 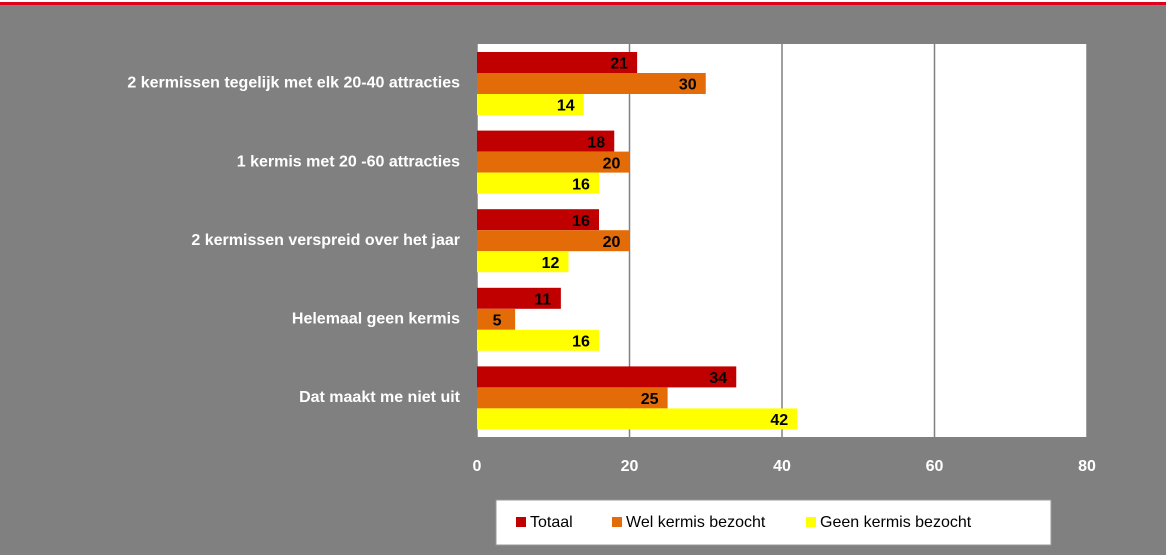 I want to click on legend-label: Totaal, so click(x=551, y=522).